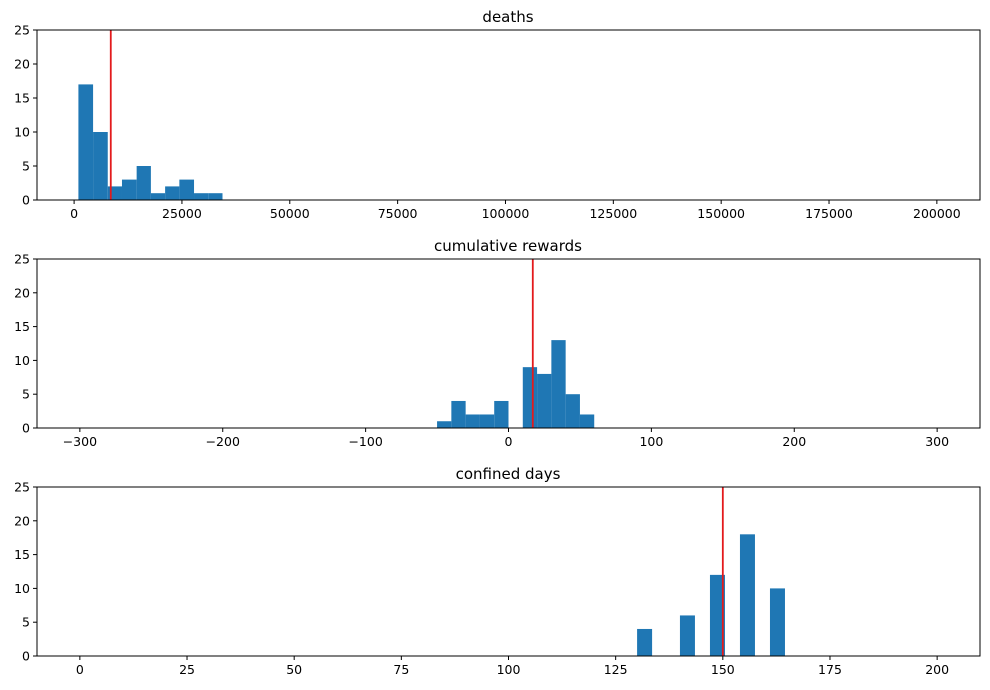 This screenshot has width=990, height=690. What do you see at coordinates (182, 213) in the screenshot?
I see `x-tick-label: 25000` at bounding box center [182, 213].